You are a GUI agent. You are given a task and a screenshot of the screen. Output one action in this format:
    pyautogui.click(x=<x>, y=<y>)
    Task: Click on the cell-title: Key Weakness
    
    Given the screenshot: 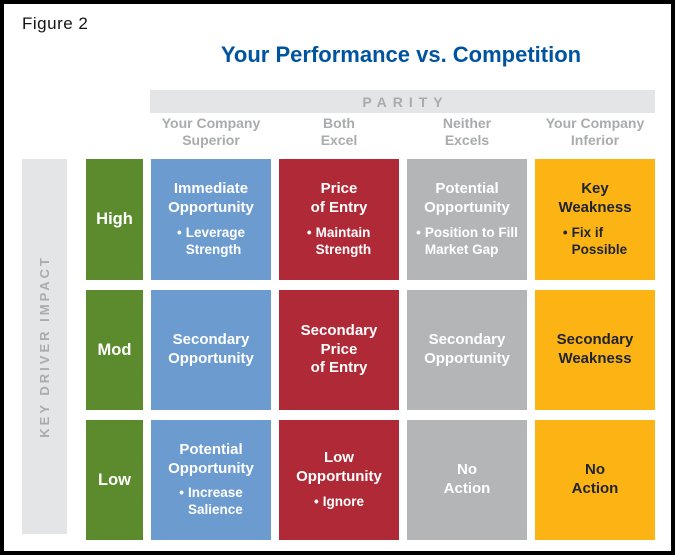 What is the action you would take?
    pyautogui.click(x=595, y=198)
    